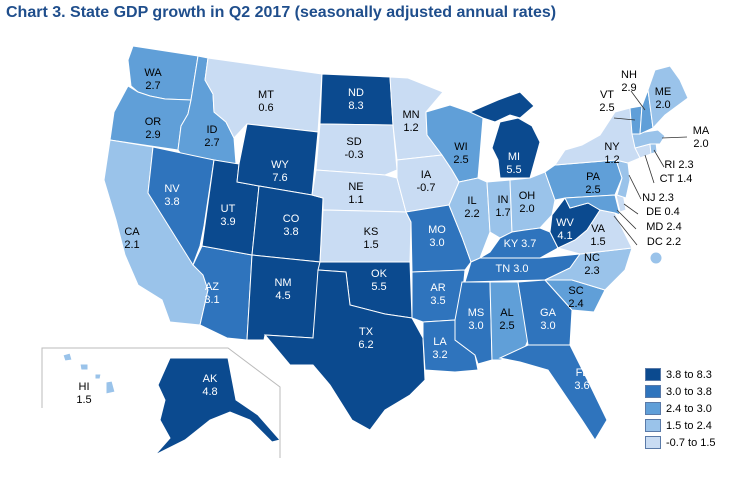 The width and height of the screenshot is (741, 484). I want to click on inset-divider, so click(161, 402).